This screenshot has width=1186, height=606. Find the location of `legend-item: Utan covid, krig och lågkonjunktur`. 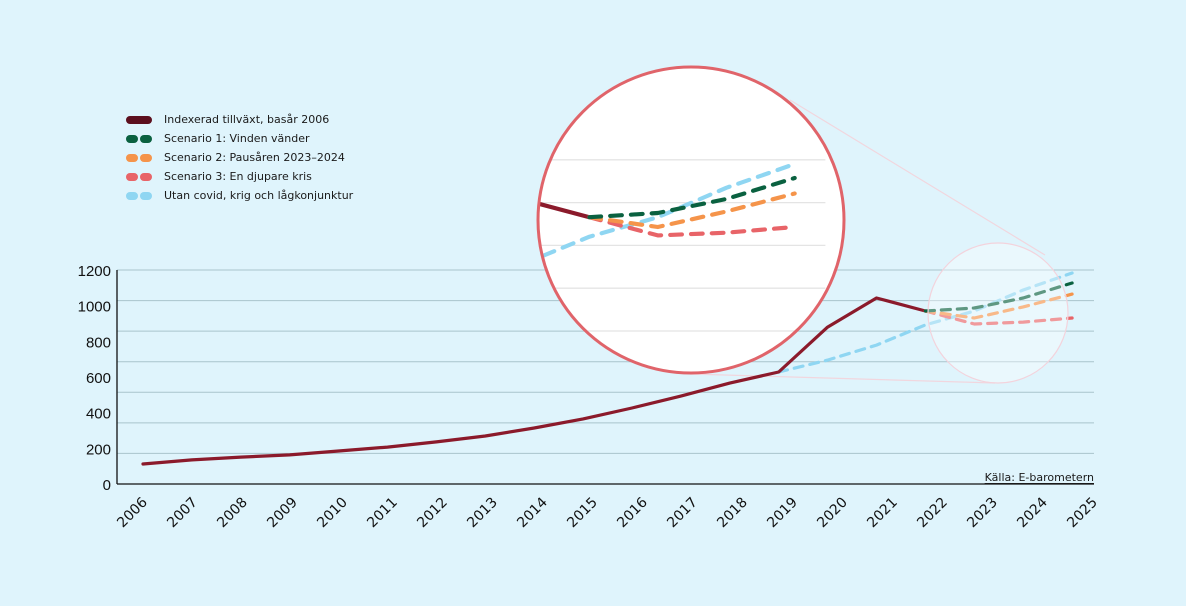

legend-item: Utan covid, krig och lågkonjunktur is located at coordinates (239, 195).